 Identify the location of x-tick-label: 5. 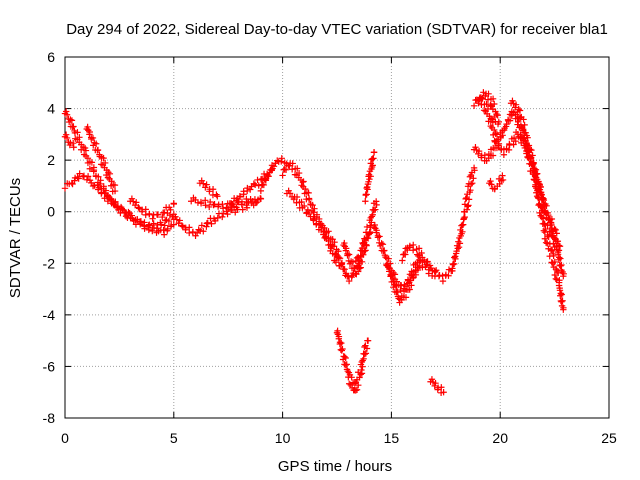
(174, 438).